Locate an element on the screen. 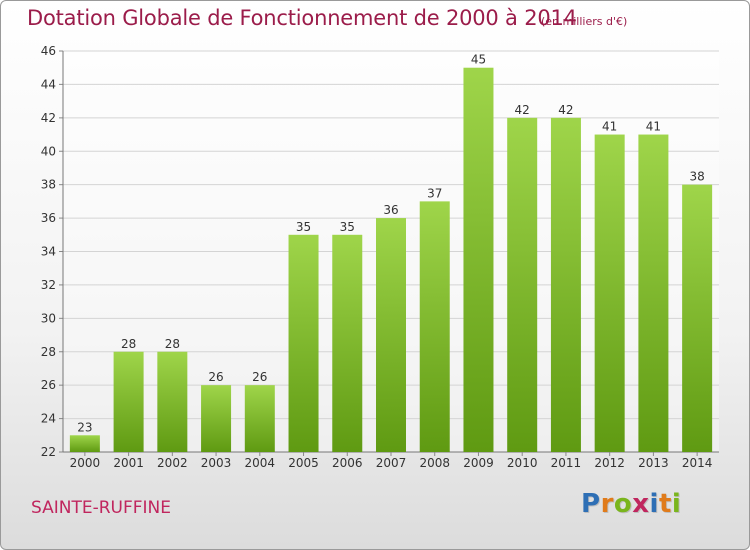 This screenshot has width=750, height=550. x-tick-label: 2000 is located at coordinates (85, 463).